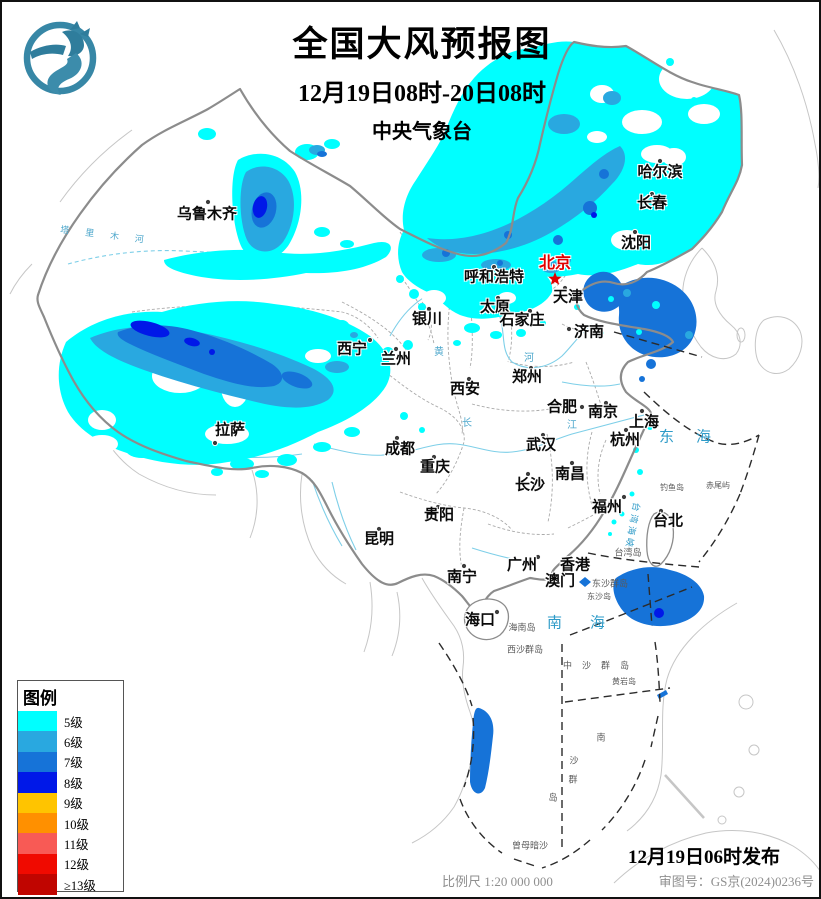 Image resolution: width=821 pixels, height=899 pixels. Describe the element at coordinates (530, 845) in the screenshot. I see `isle-label: 曾母暗沙` at that location.